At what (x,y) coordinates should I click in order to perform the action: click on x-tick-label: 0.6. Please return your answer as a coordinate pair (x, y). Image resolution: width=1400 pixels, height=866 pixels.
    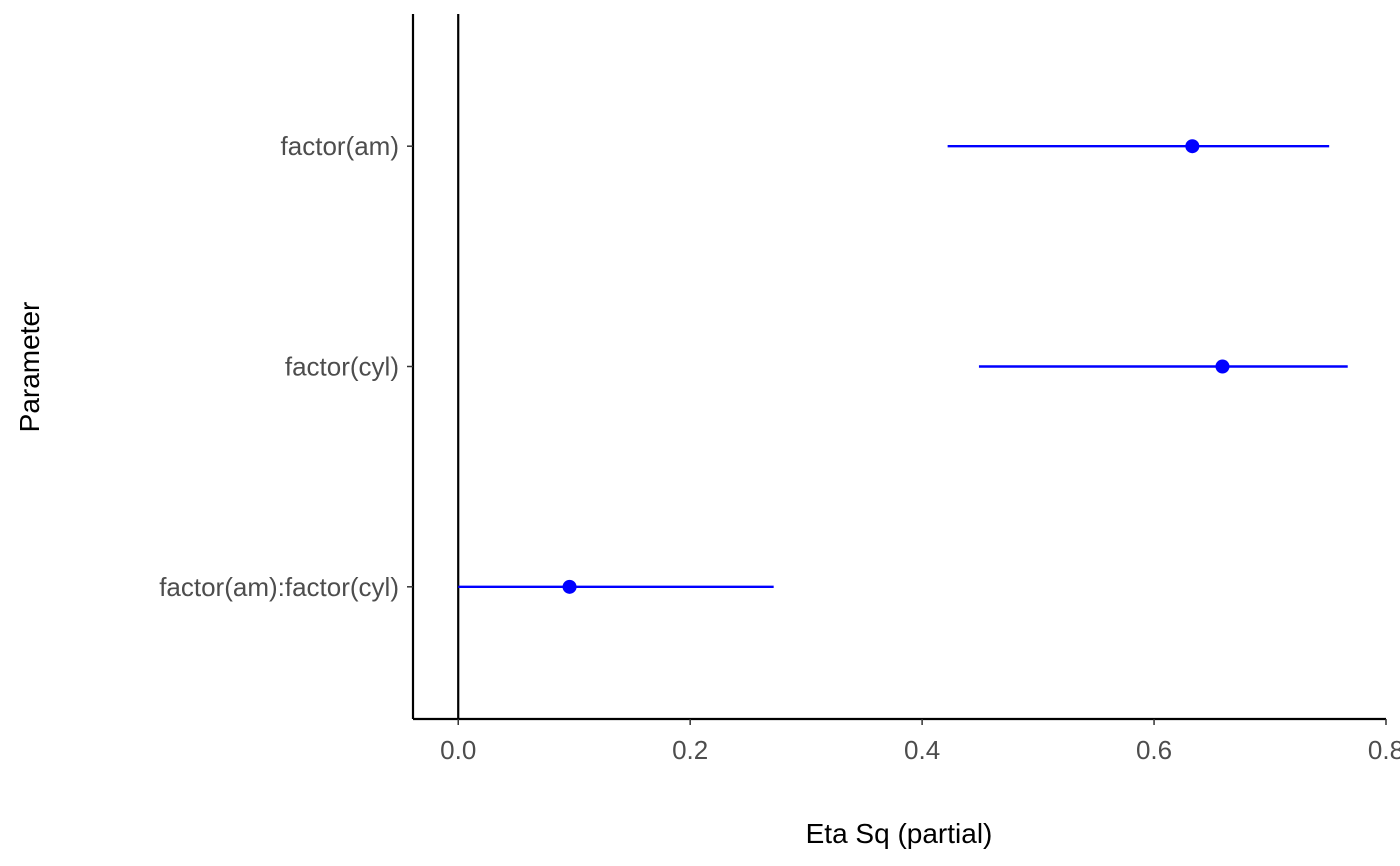
    Looking at the image, I should click on (1154, 750).